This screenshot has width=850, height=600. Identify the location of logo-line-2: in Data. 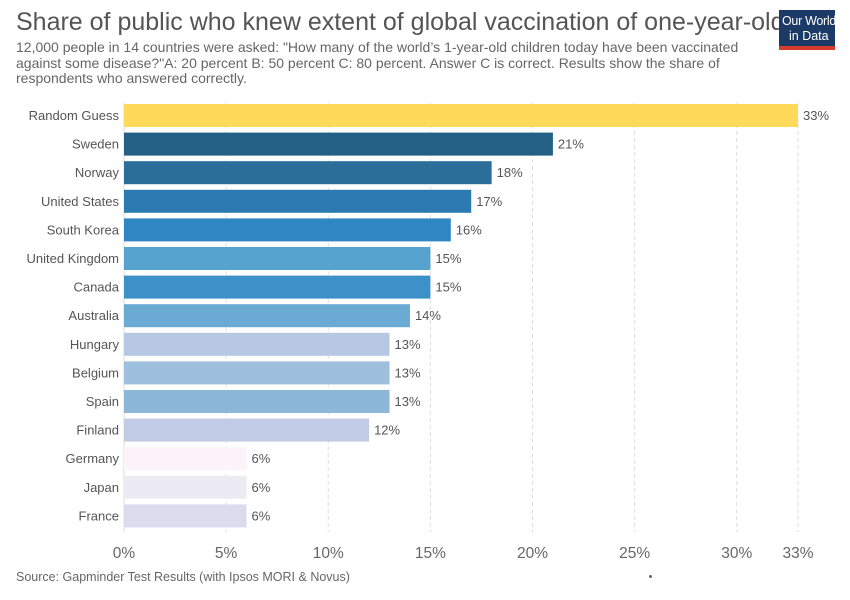
(809, 36).